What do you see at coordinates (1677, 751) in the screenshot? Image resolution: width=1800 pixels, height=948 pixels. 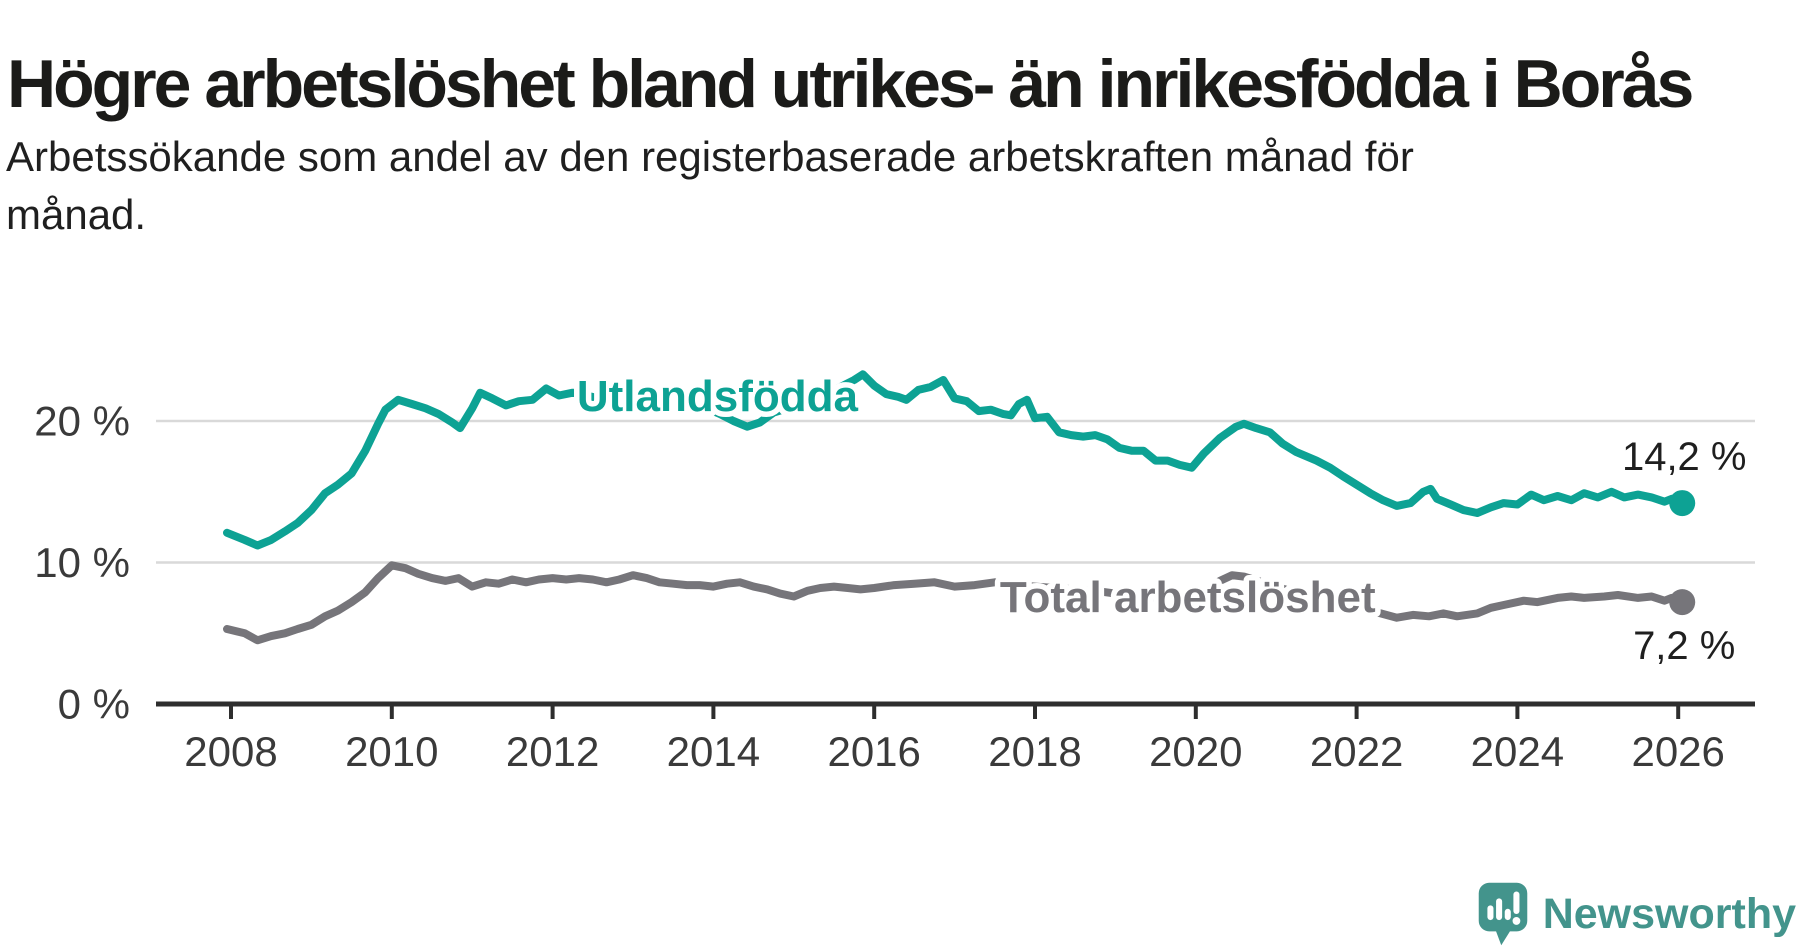 I see `x-axis-tick-label: 2026` at bounding box center [1677, 751].